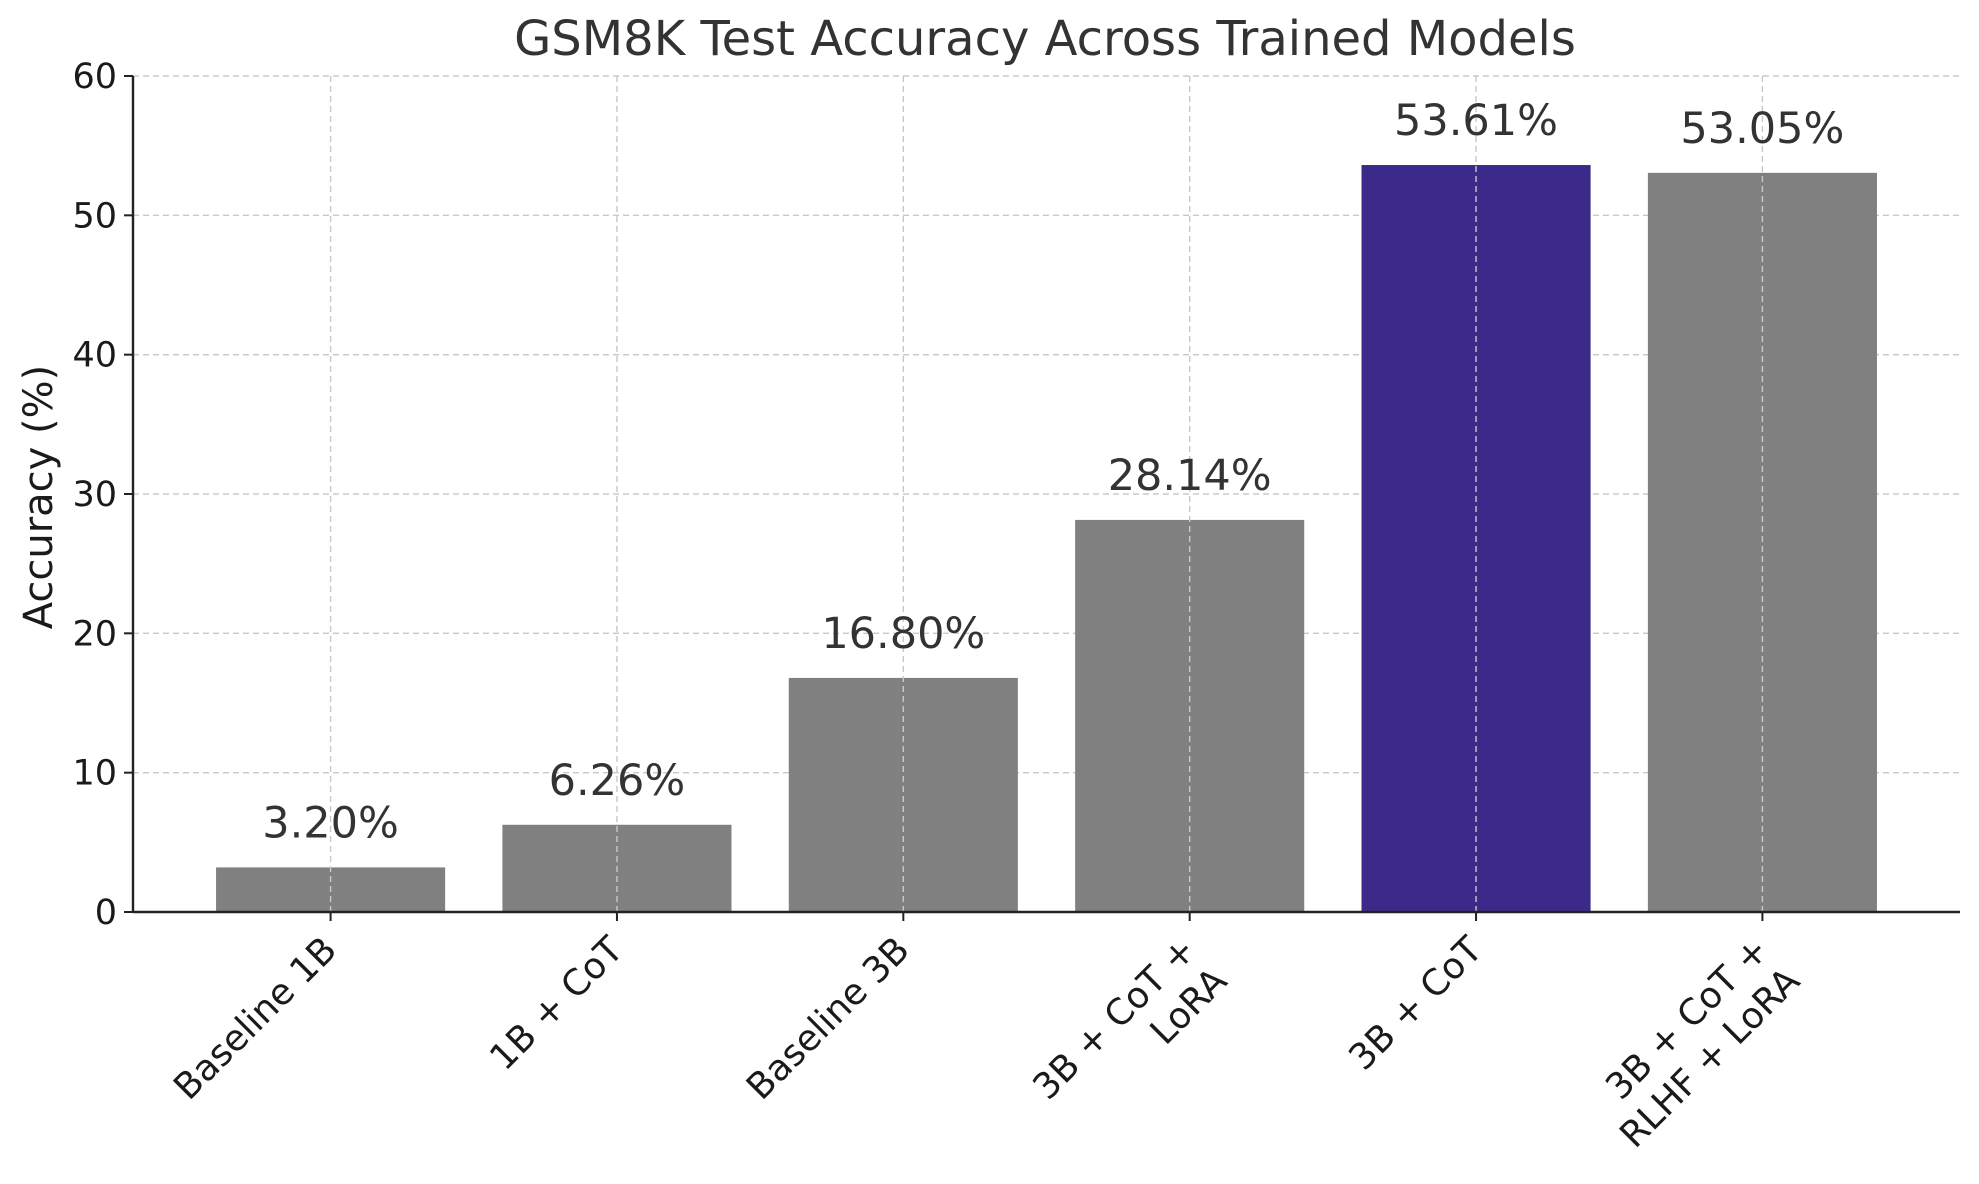  I want to click on x-category-label-line: 3B + CoT, so click(1416, 1004).